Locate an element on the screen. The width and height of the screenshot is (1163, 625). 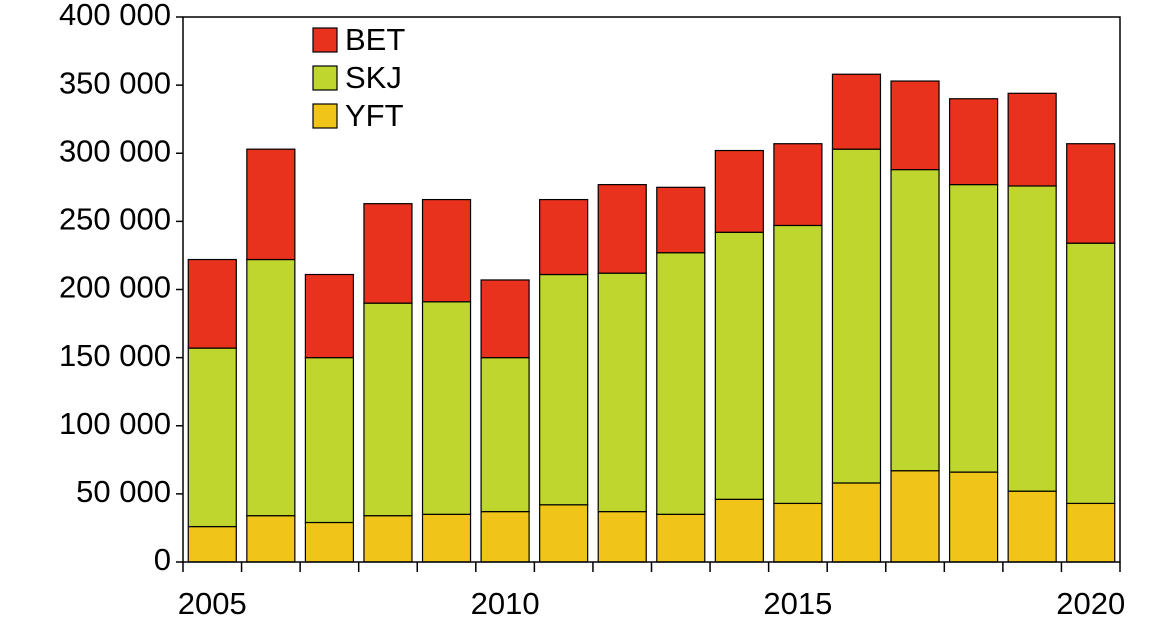
legend-label: SKJ is located at coordinates (373, 77).